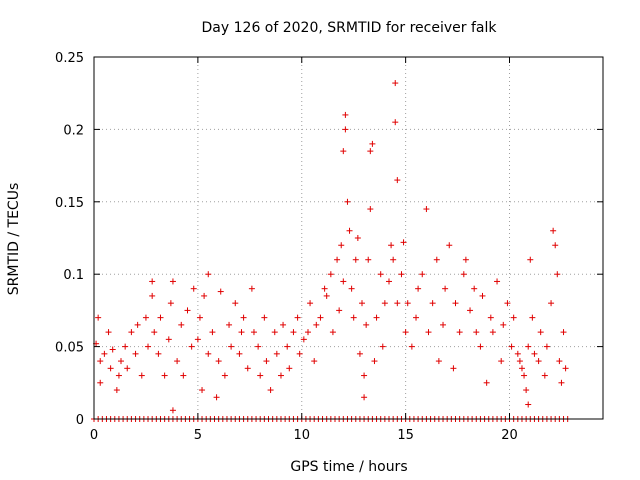 This screenshot has height=480, width=640. What do you see at coordinates (80, 420) in the screenshot?
I see `y-tick-label: 0` at bounding box center [80, 420].